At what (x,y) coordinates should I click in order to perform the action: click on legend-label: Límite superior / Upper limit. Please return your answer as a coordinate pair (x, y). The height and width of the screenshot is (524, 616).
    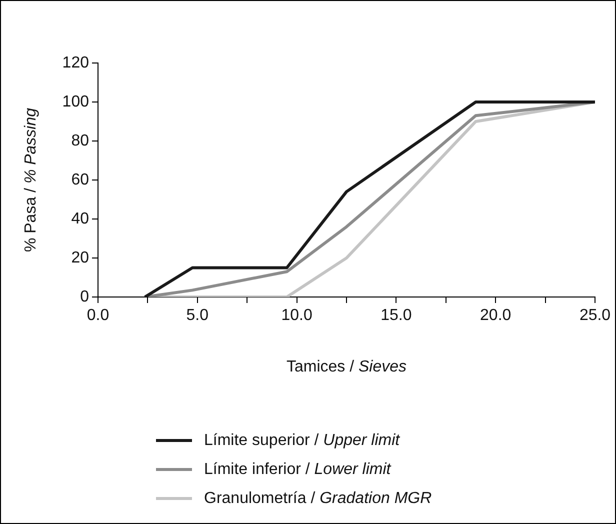
    Looking at the image, I should click on (302, 441).